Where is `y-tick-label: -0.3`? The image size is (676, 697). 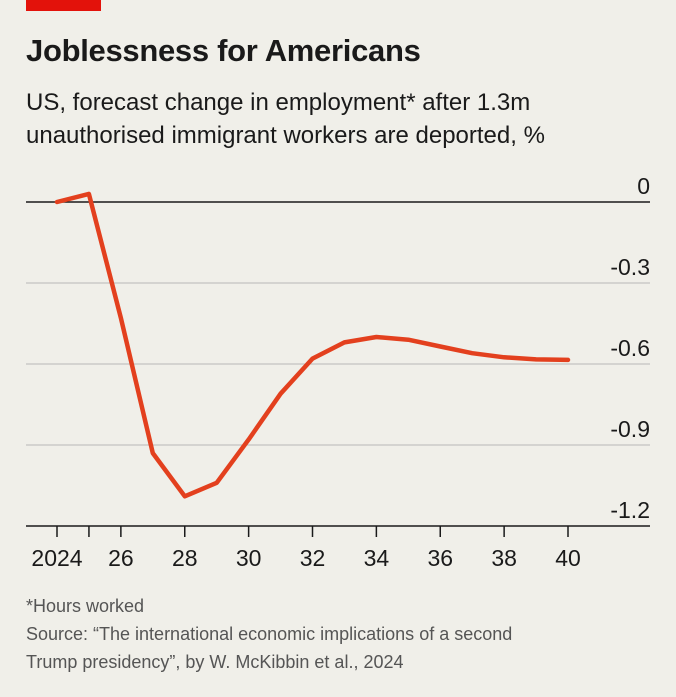
y-tick-label: -0.3 is located at coordinates (630, 267).